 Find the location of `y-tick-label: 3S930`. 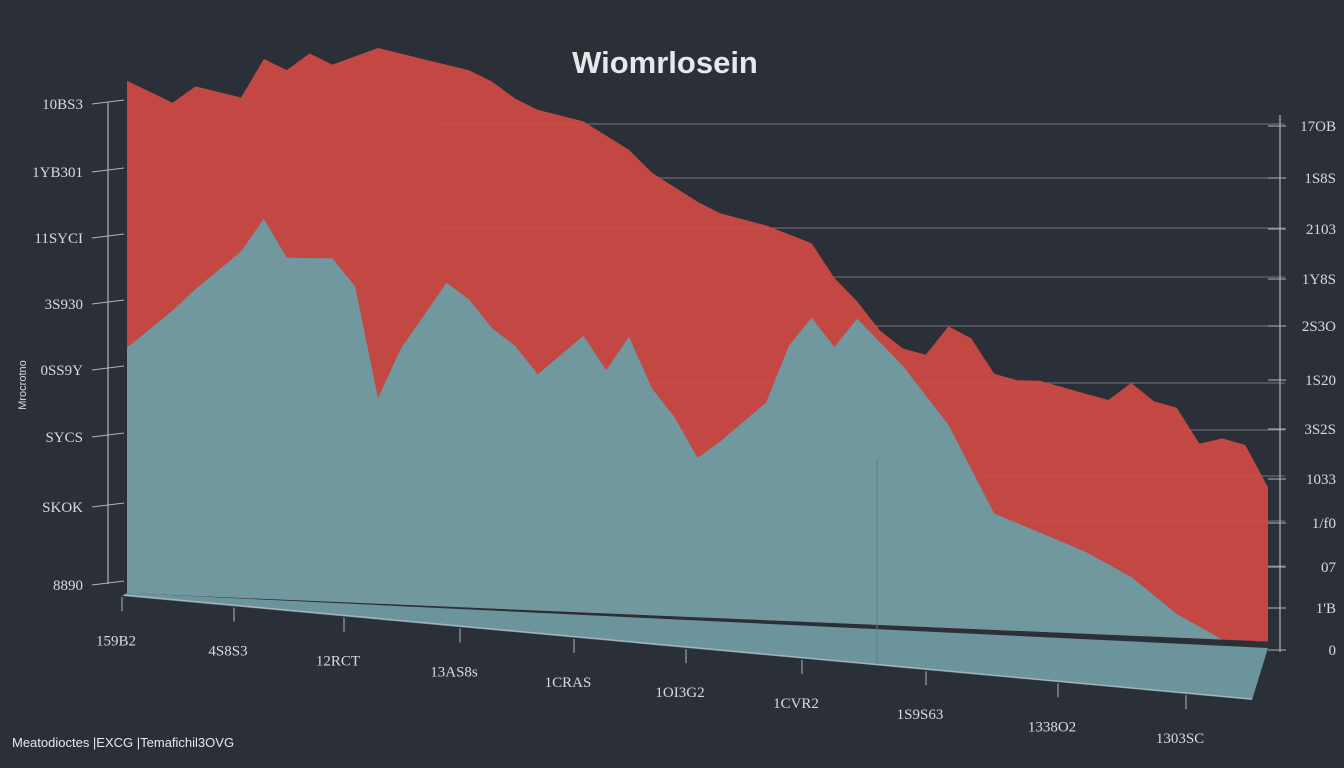

y-tick-label: 3S930 is located at coordinates (64, 305).